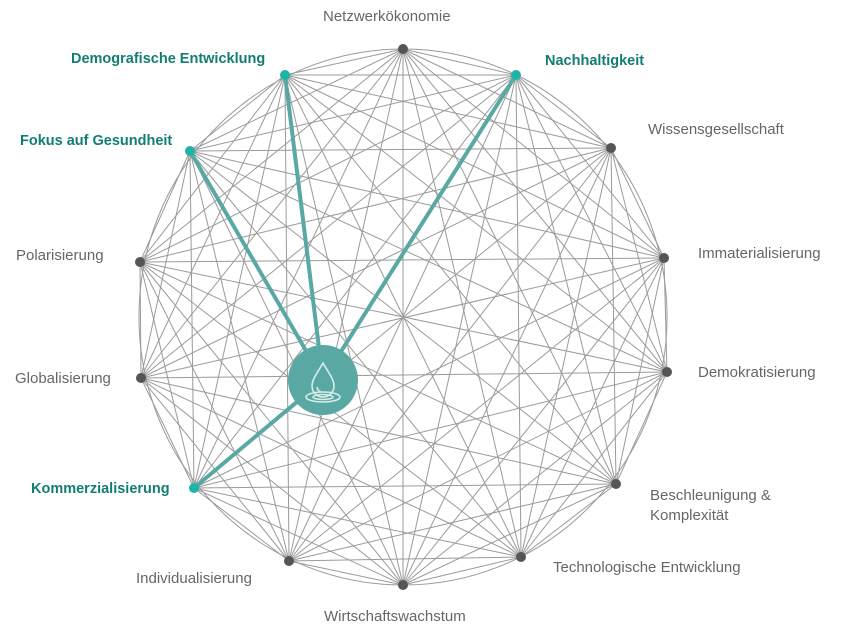  I want to click on label-demokratisierung: Demokratisierung, so click(757, 372).